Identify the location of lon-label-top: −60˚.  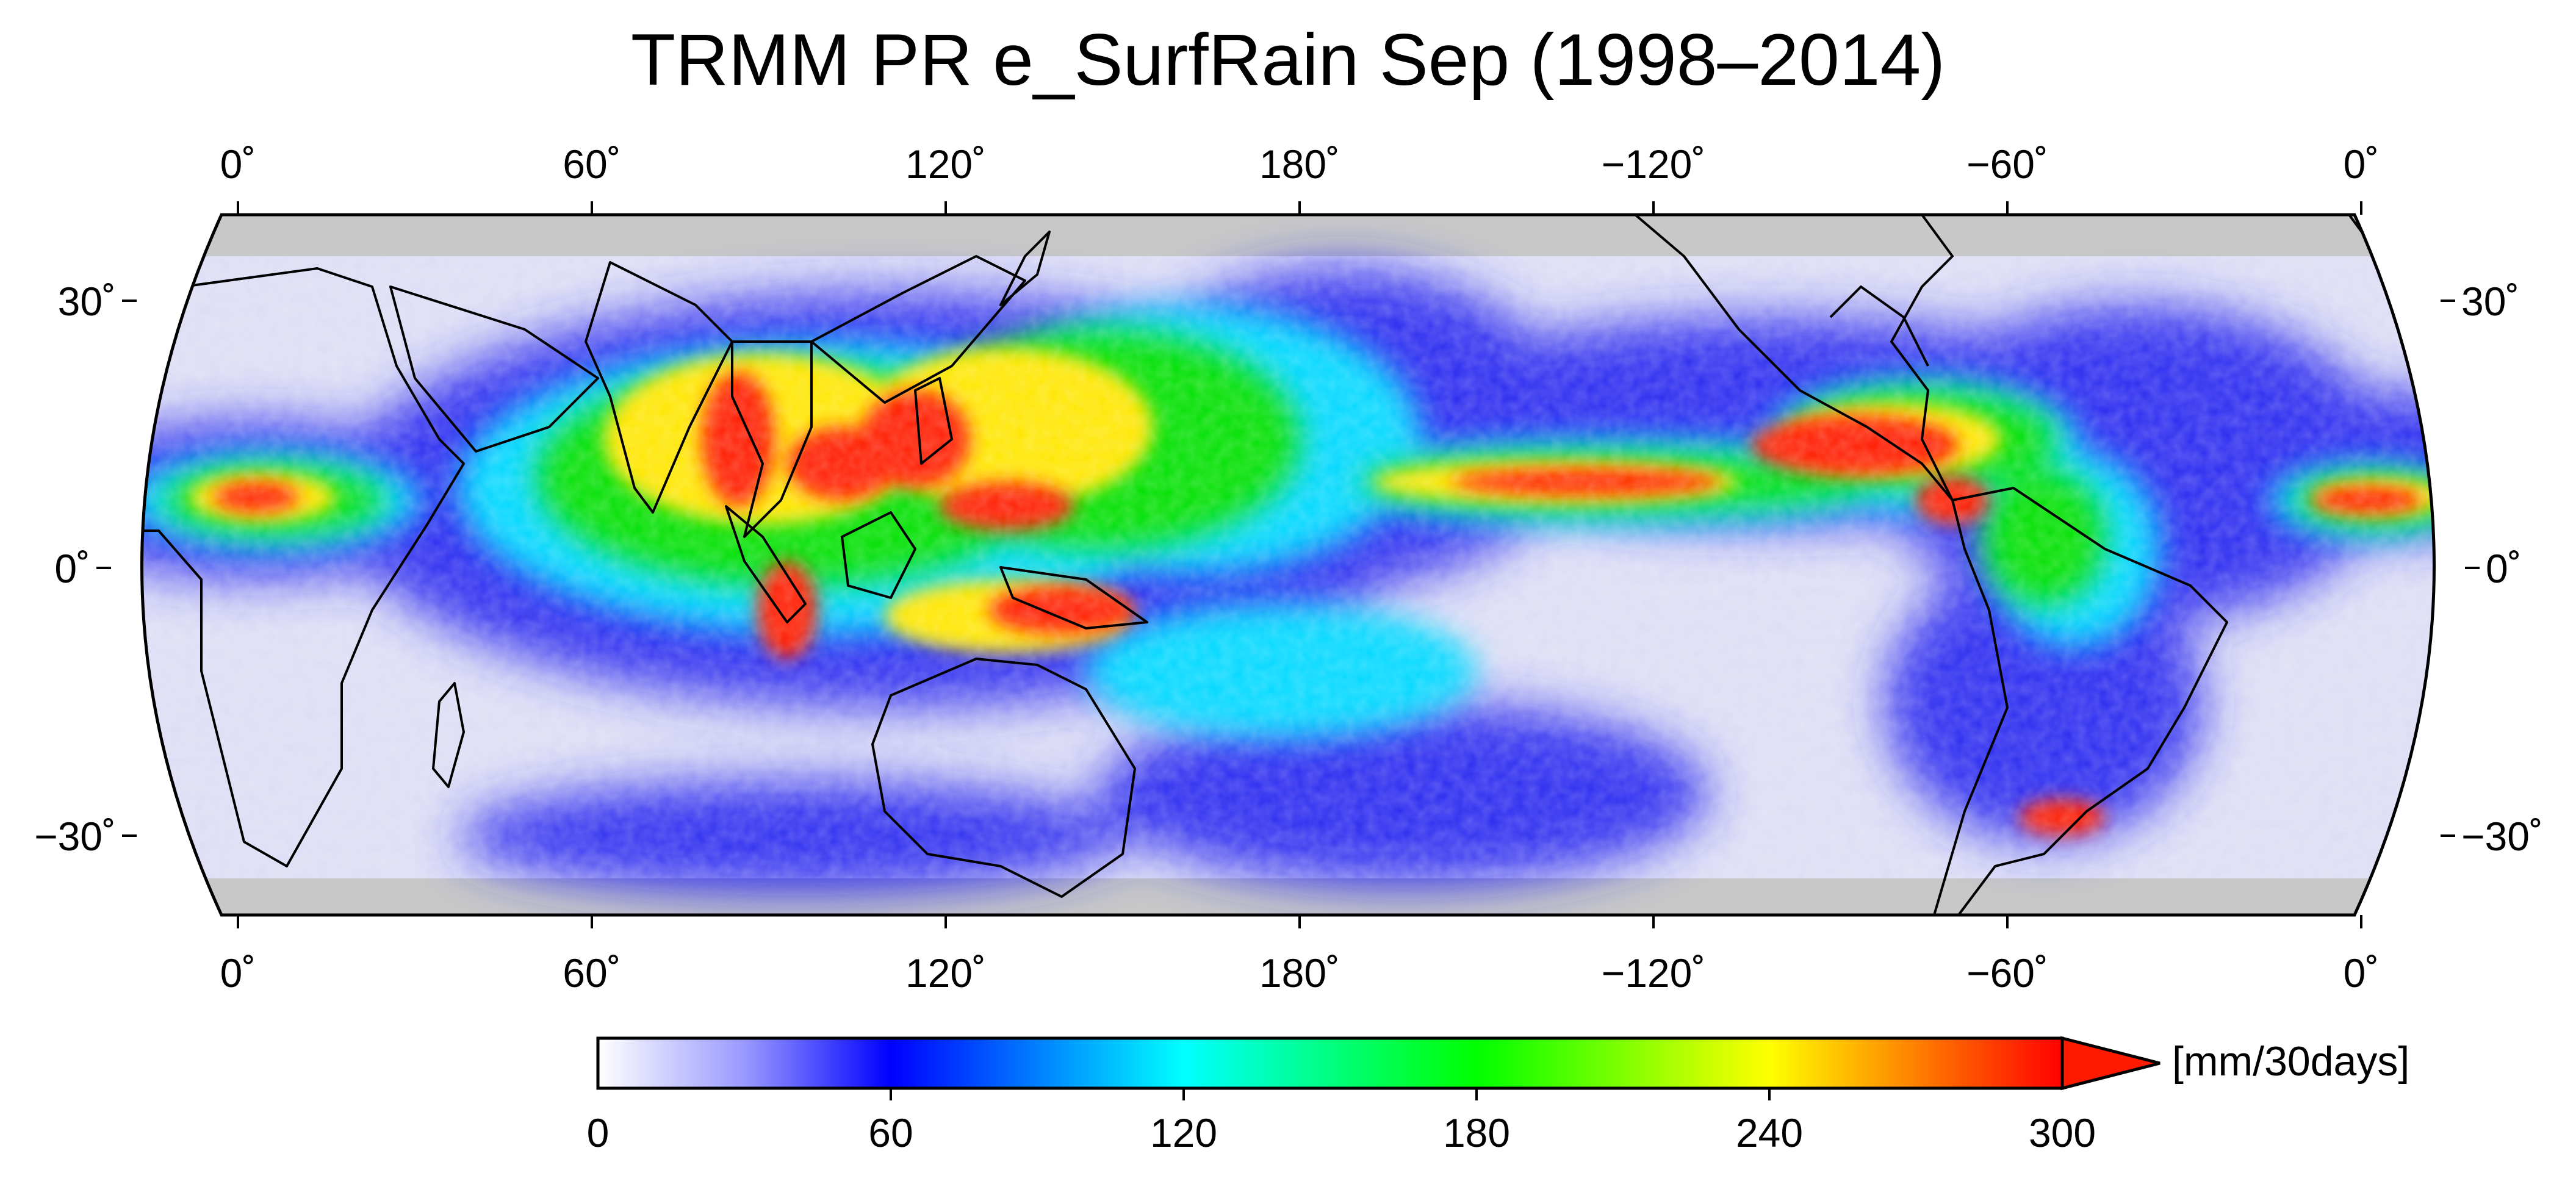
(2007, 165).